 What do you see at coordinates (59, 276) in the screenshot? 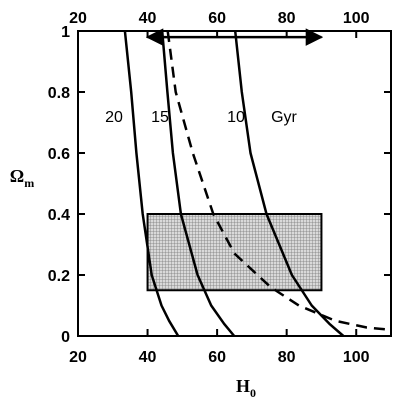
I see `y-tick-label: 0.2` at bounding box center [59, 276].